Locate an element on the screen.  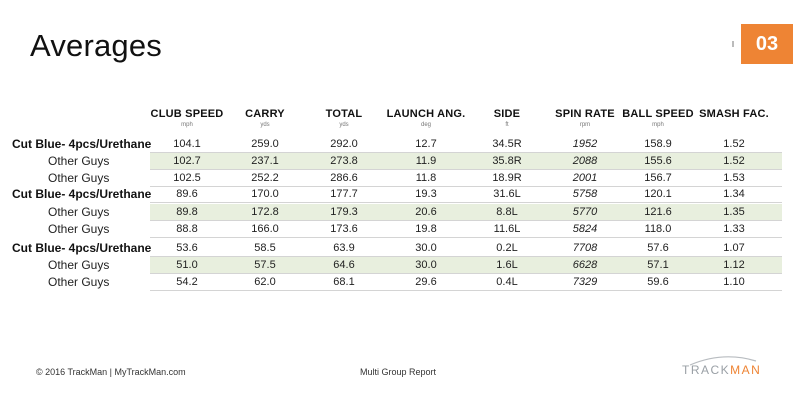
column-header-label: LAUNCH ANG. is located at coordinates (426, 114).